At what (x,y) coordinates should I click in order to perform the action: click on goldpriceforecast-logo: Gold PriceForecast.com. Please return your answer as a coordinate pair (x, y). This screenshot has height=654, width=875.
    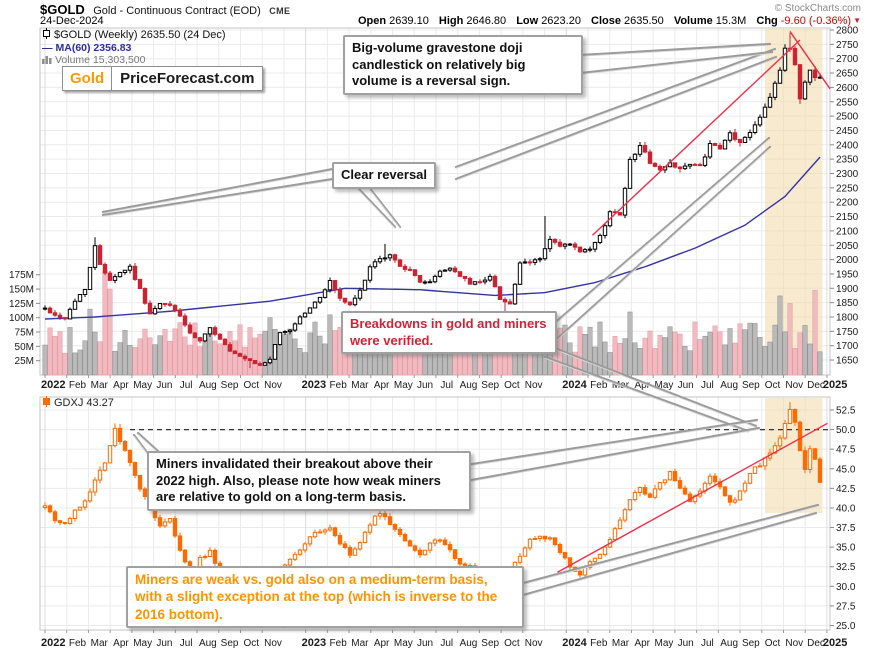
    Looking at the image, I should click on (163, 78).